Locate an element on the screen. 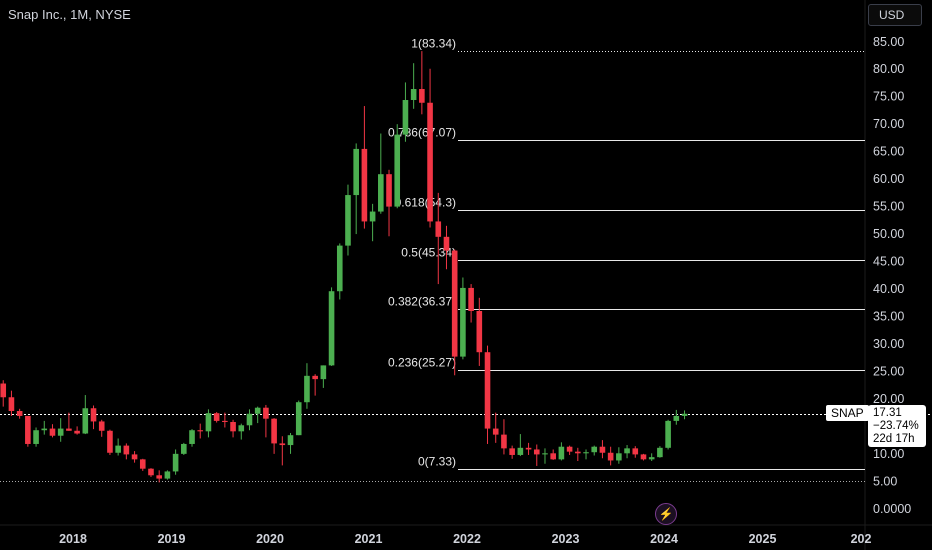 This screenshot has height=550, width=932. lightning-icon: ⚡ is located at coordinates (666, 514).